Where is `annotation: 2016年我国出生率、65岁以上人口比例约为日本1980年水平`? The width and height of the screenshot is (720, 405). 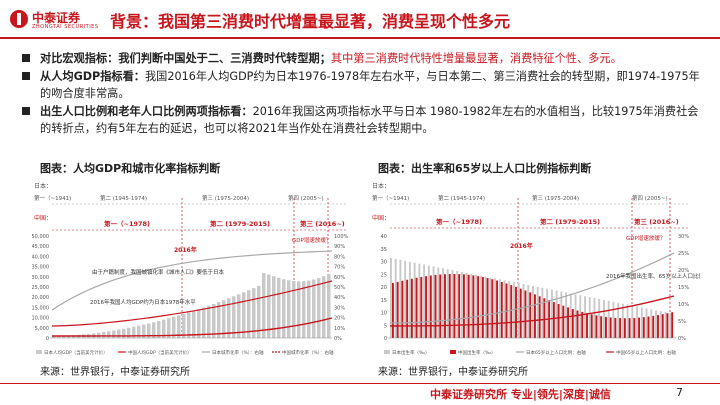
annotation: 2016年我国出生率、65岁以上人口比例约为日本1980年水平 is located at coordinates (653, 276).